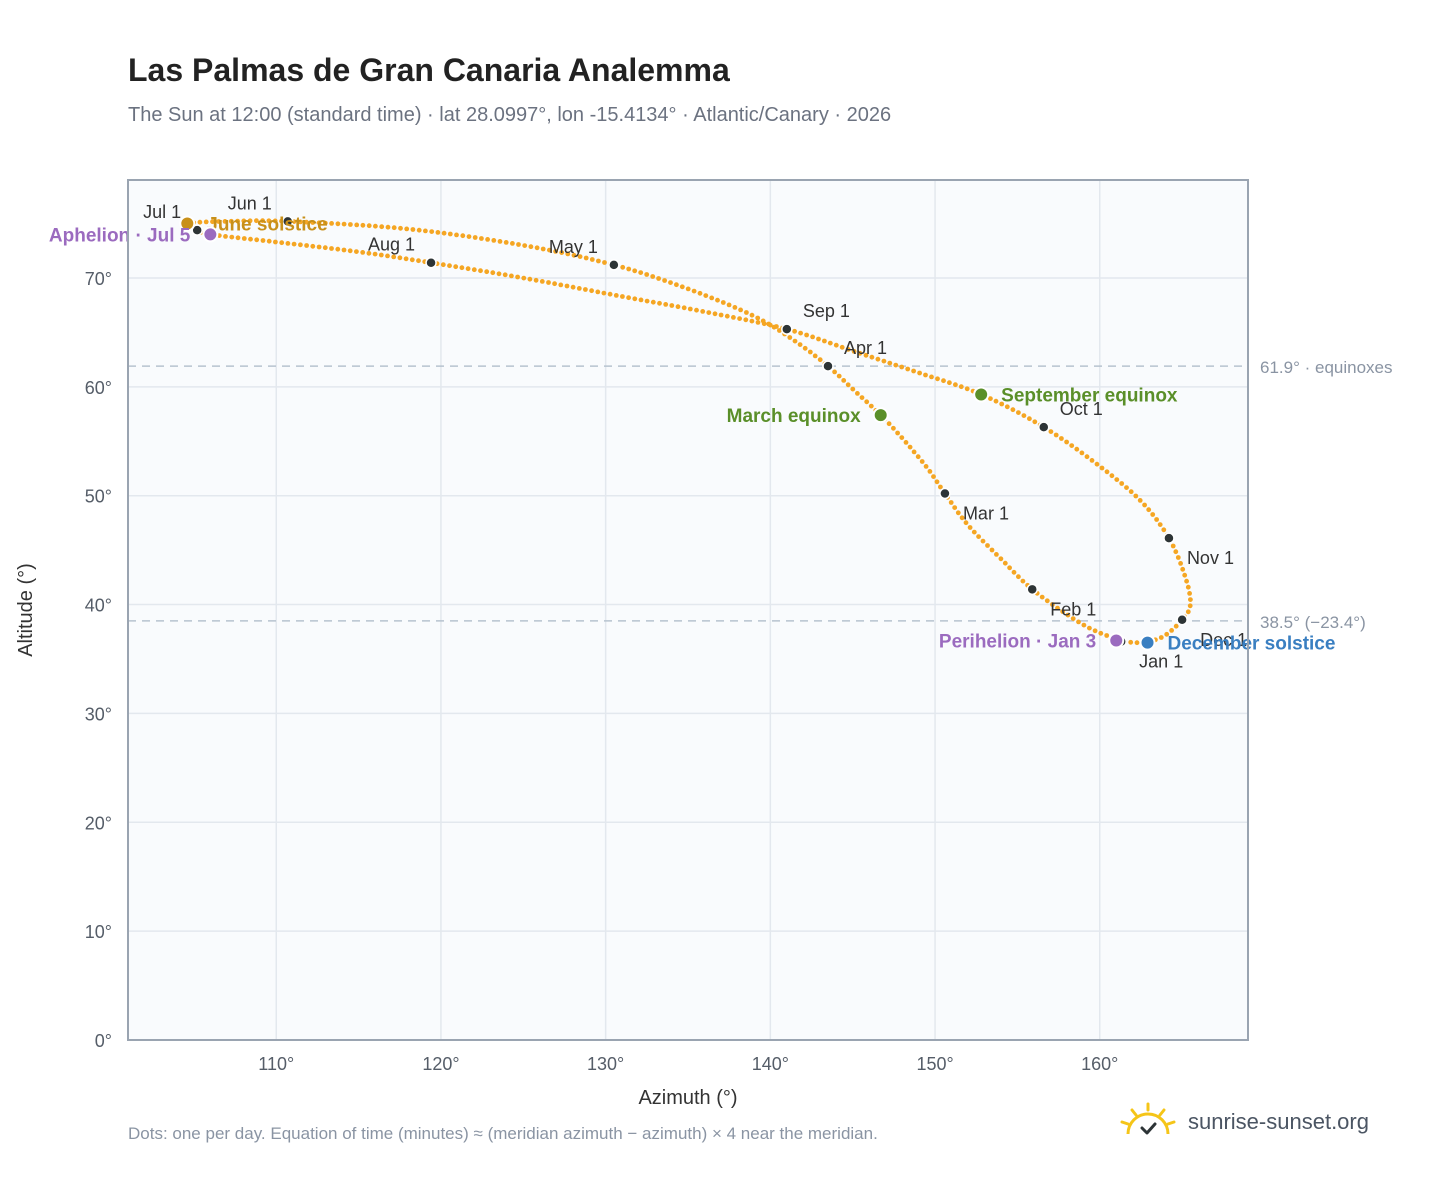 Image resolution: width=1448 pixels, height=1188 pixels. Describe the element at coordinates (98, 606) in the screenshot. I see `y-tick-label: 40°` at that location.